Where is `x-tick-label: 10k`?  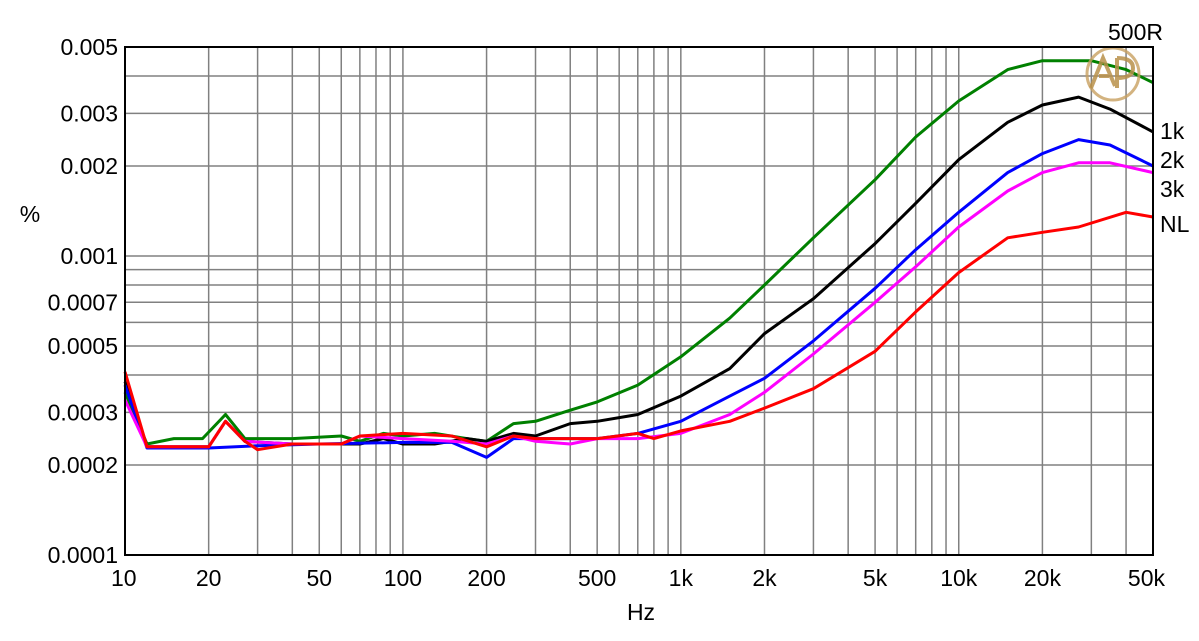
x-tick-label: 10k is located at coordinates (959, 578).